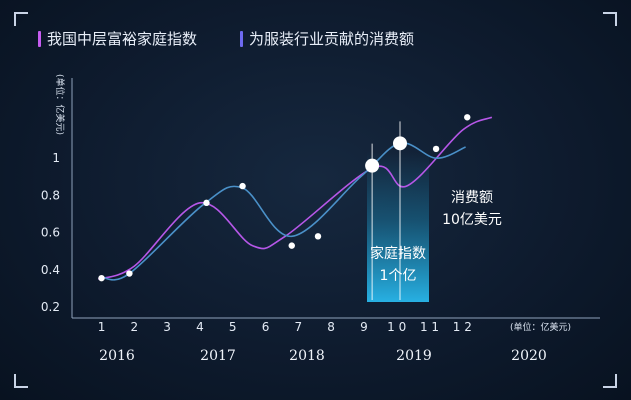 The width and height of the screenshot is (631, 400). I want to click on legend-item-consumption: 为服装行业贡献的消费额, so click(327, 38).